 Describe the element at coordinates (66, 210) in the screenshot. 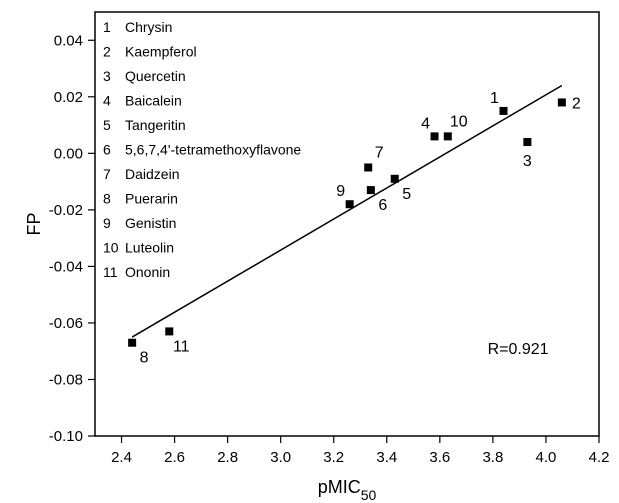

I see `y-tick-label: -0.02` at that location.